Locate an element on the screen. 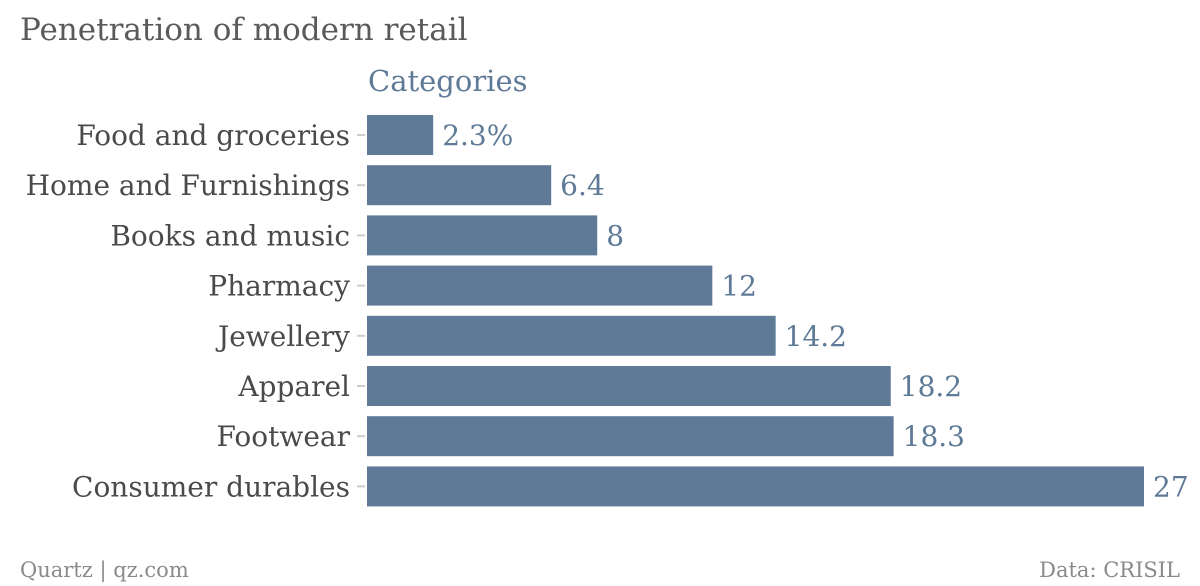 The width and height of the screenshot is (1200, 586). category-label: Consumer durables is located at coordinates (211, 486).